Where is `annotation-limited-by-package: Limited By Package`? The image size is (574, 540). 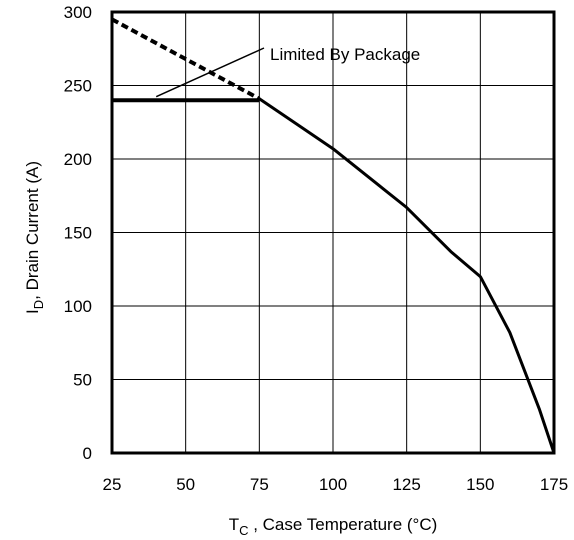
annotation-limited-by-package: Limited By Package is located at coordinates (345, 54).